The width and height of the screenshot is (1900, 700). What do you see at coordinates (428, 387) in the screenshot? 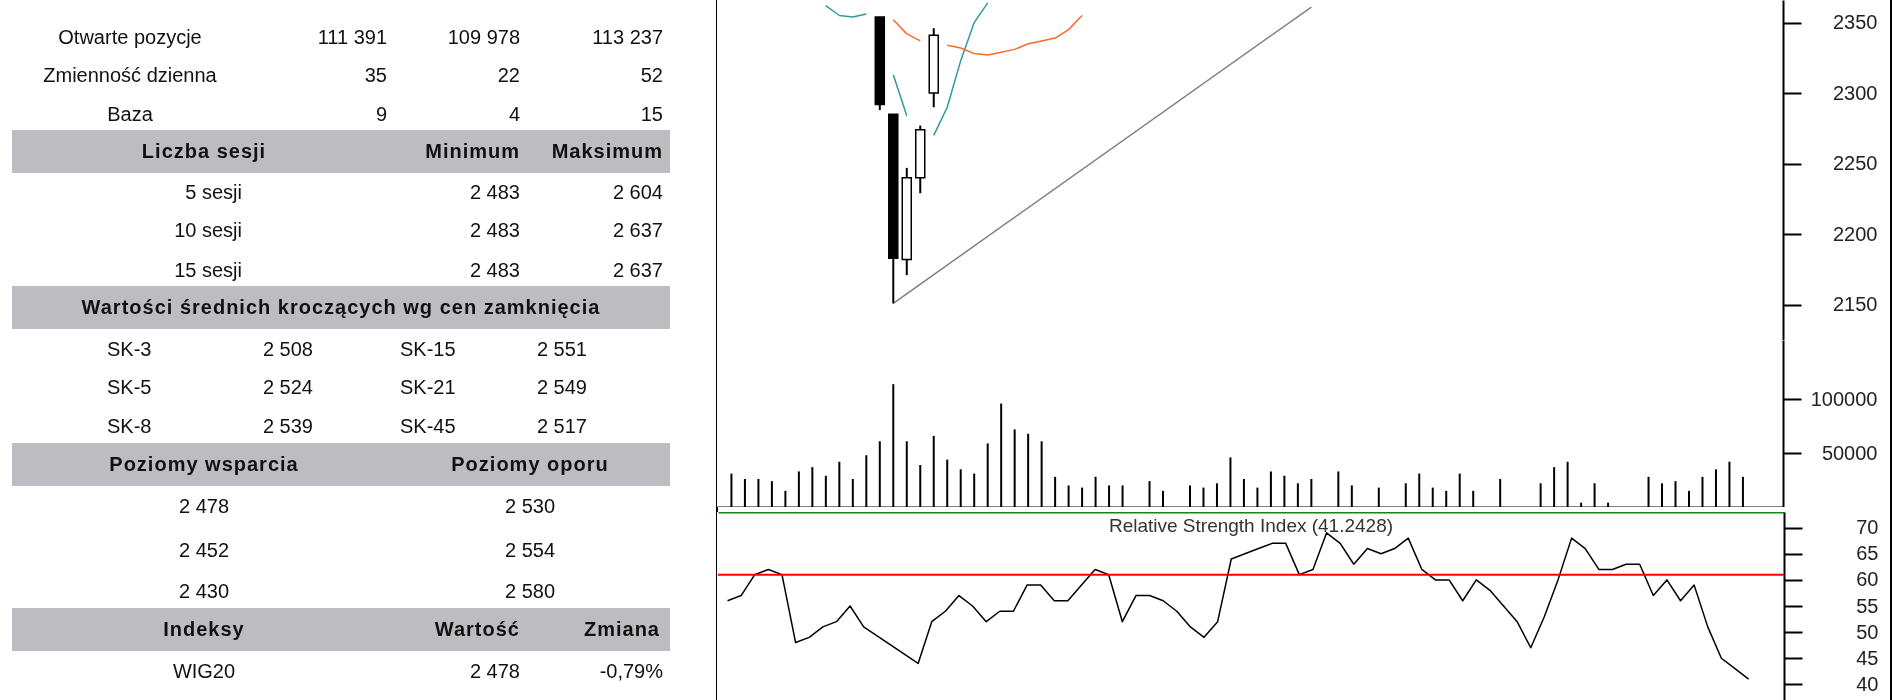
I see `text: SK-21` at bounding box center [428, 387].